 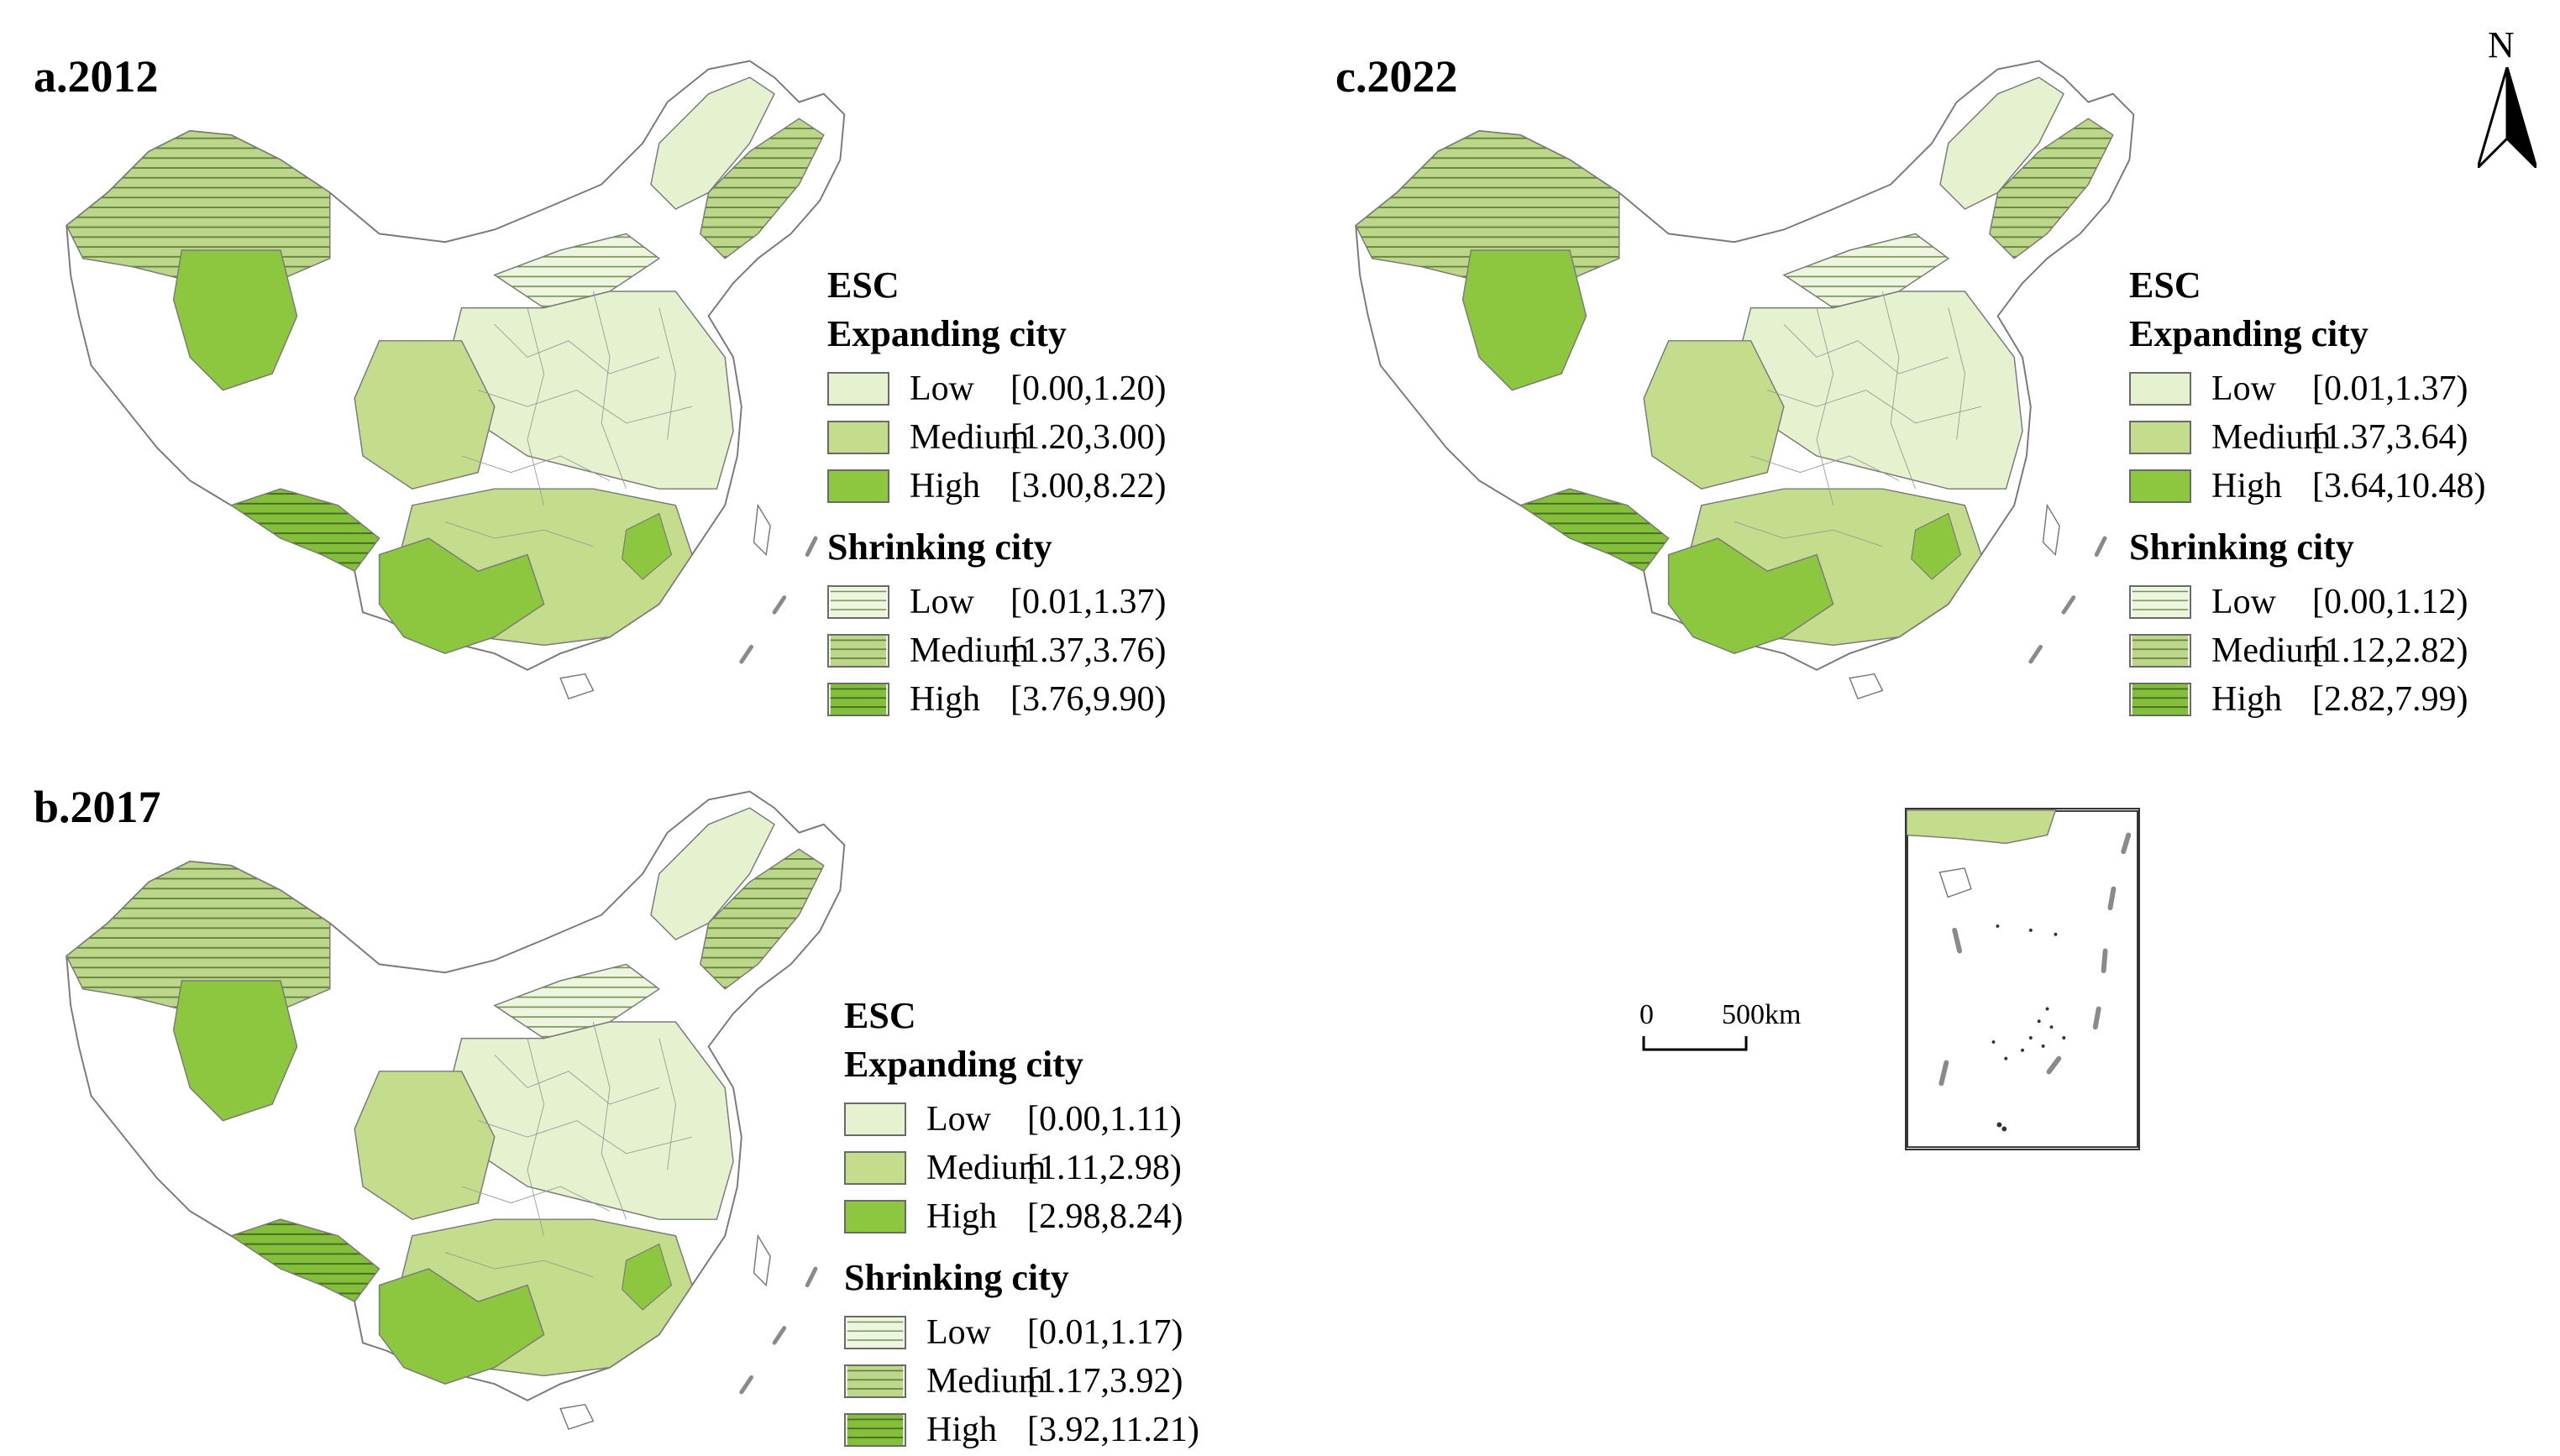 I want to click on legend-row-expanding-medium: Medium [1.37,3.64), so click(x=2307, y=437).